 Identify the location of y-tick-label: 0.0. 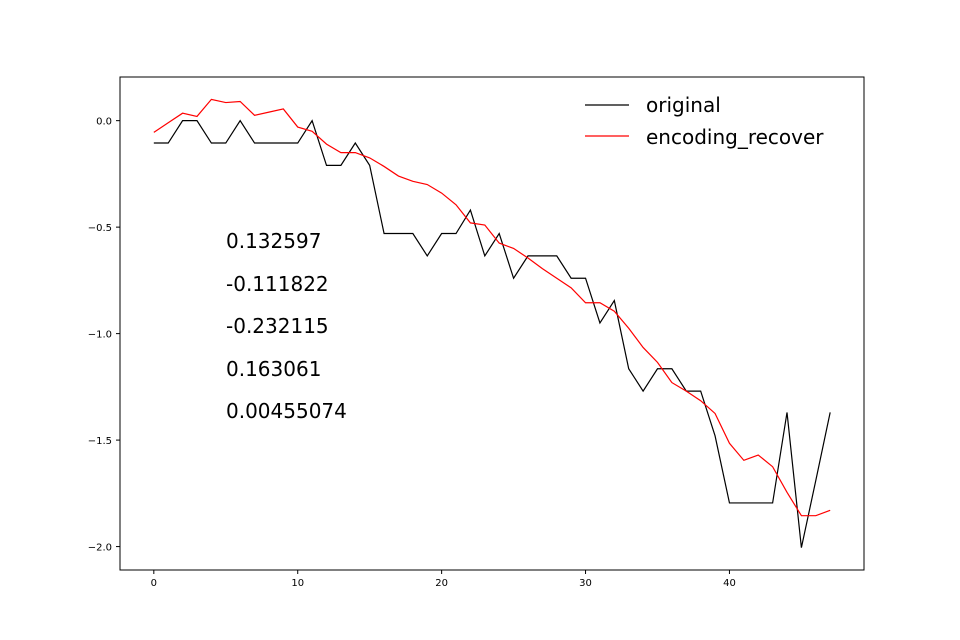
(104, 122).